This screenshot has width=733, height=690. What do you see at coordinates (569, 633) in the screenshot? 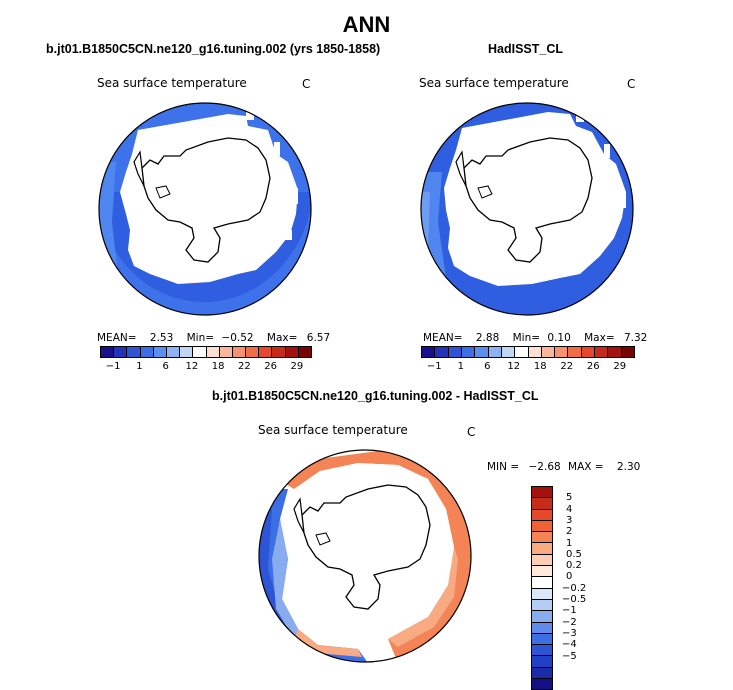
I see `colorbar-level-label: −3` at bounding box center [569, 633].